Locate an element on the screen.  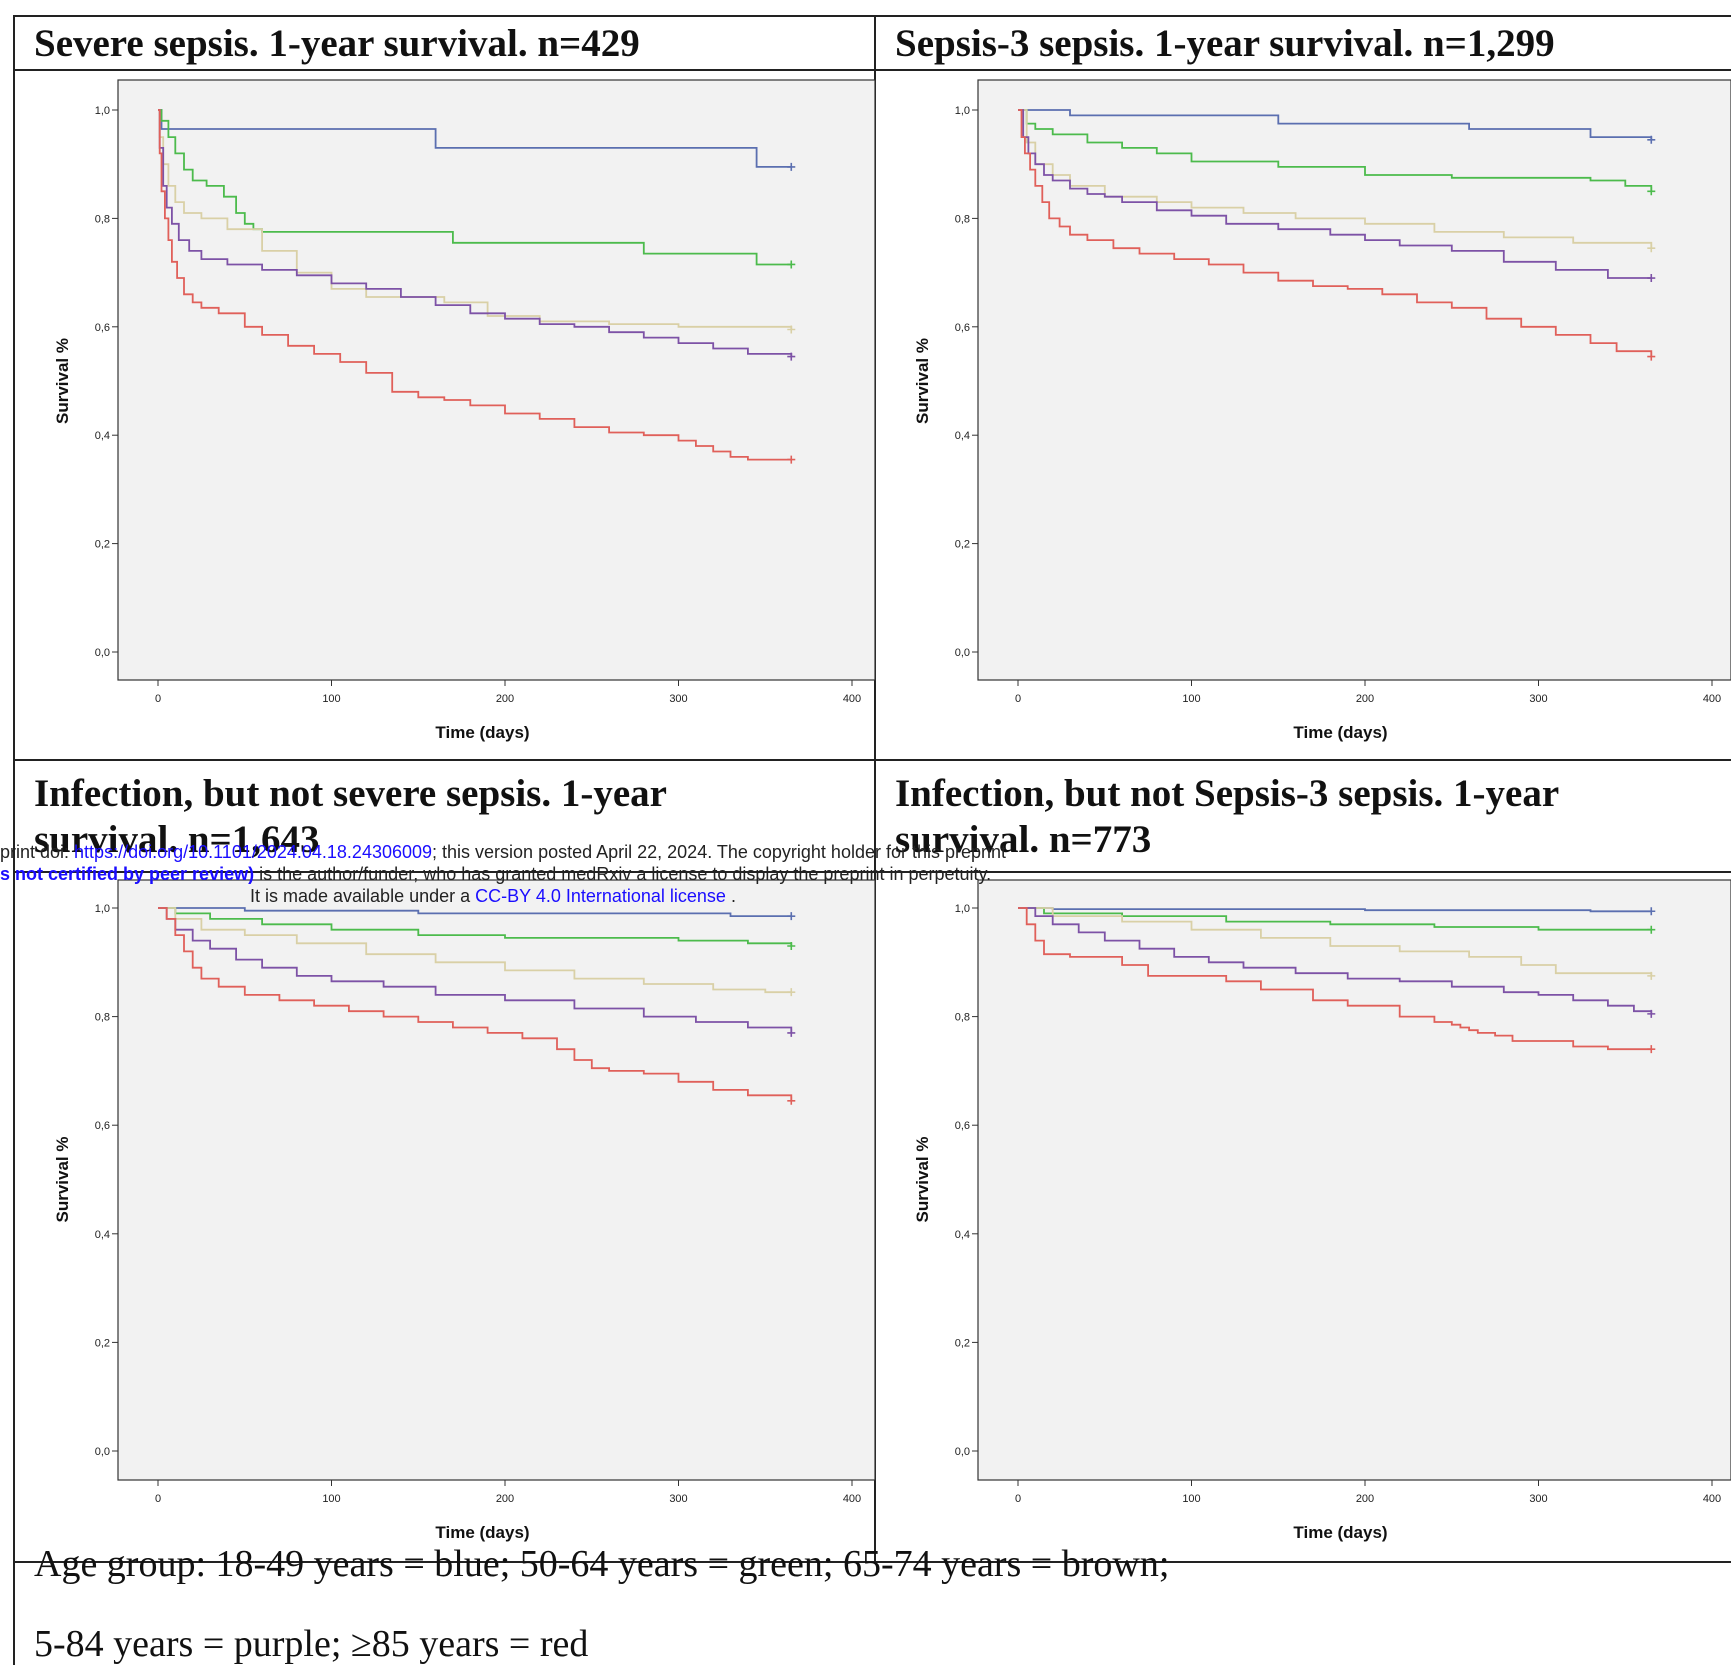
license-suffix: . is located at coordinates (730, 896).